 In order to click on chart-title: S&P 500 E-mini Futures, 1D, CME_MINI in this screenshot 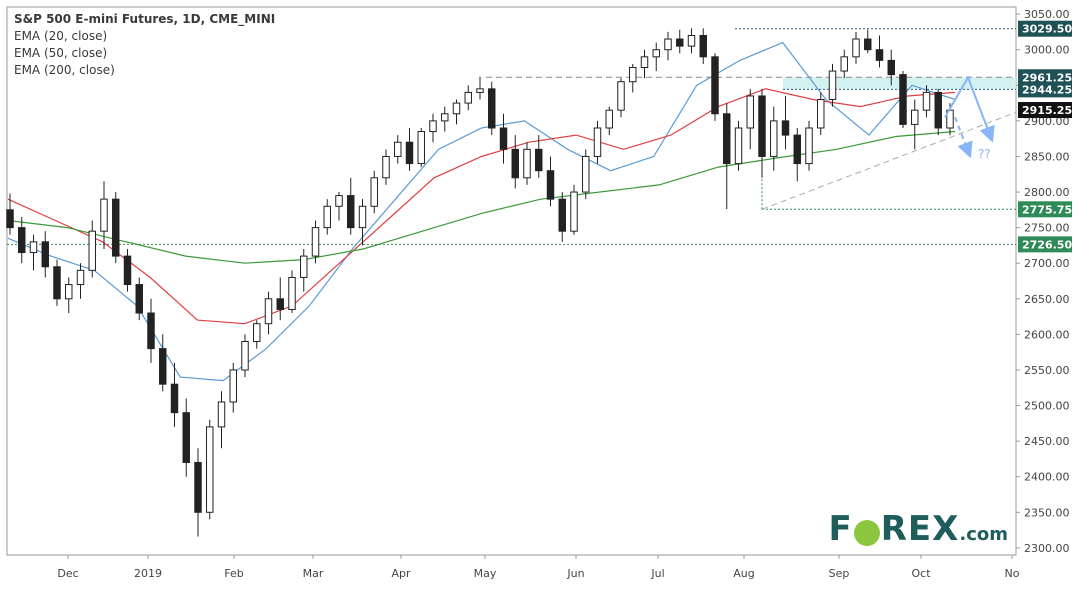, I will do `click(145, 19)`.